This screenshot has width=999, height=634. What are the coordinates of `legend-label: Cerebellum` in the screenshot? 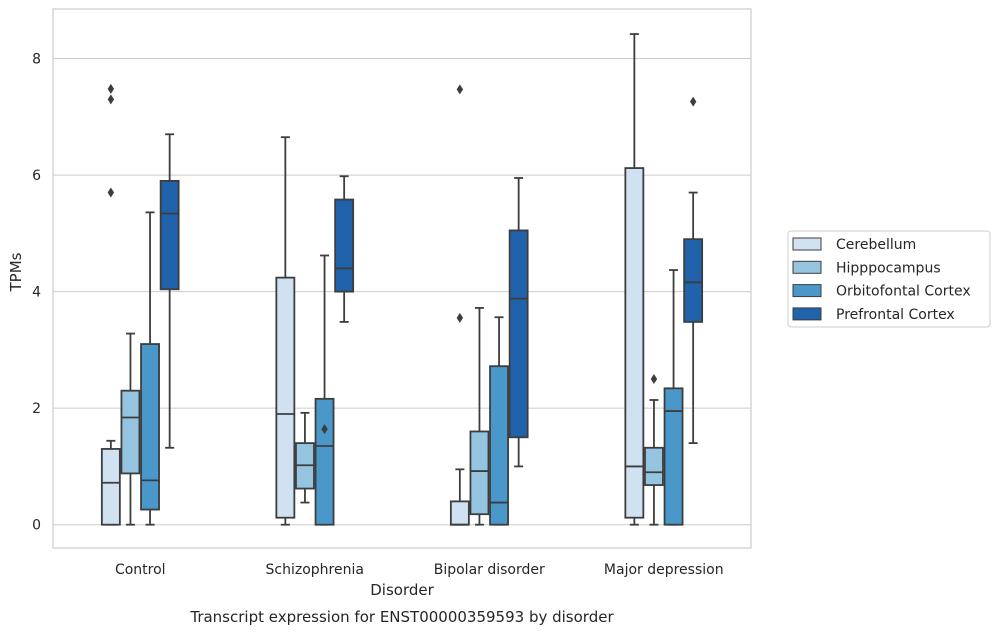 It's located at (876, 245).